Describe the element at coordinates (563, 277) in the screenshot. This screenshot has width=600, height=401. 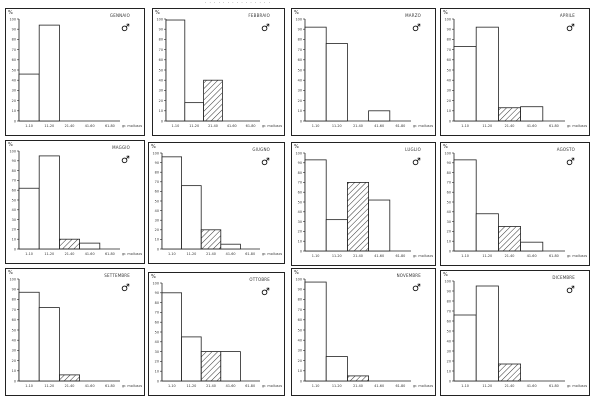
I see `panel-title: DICEMBRE` at that location.